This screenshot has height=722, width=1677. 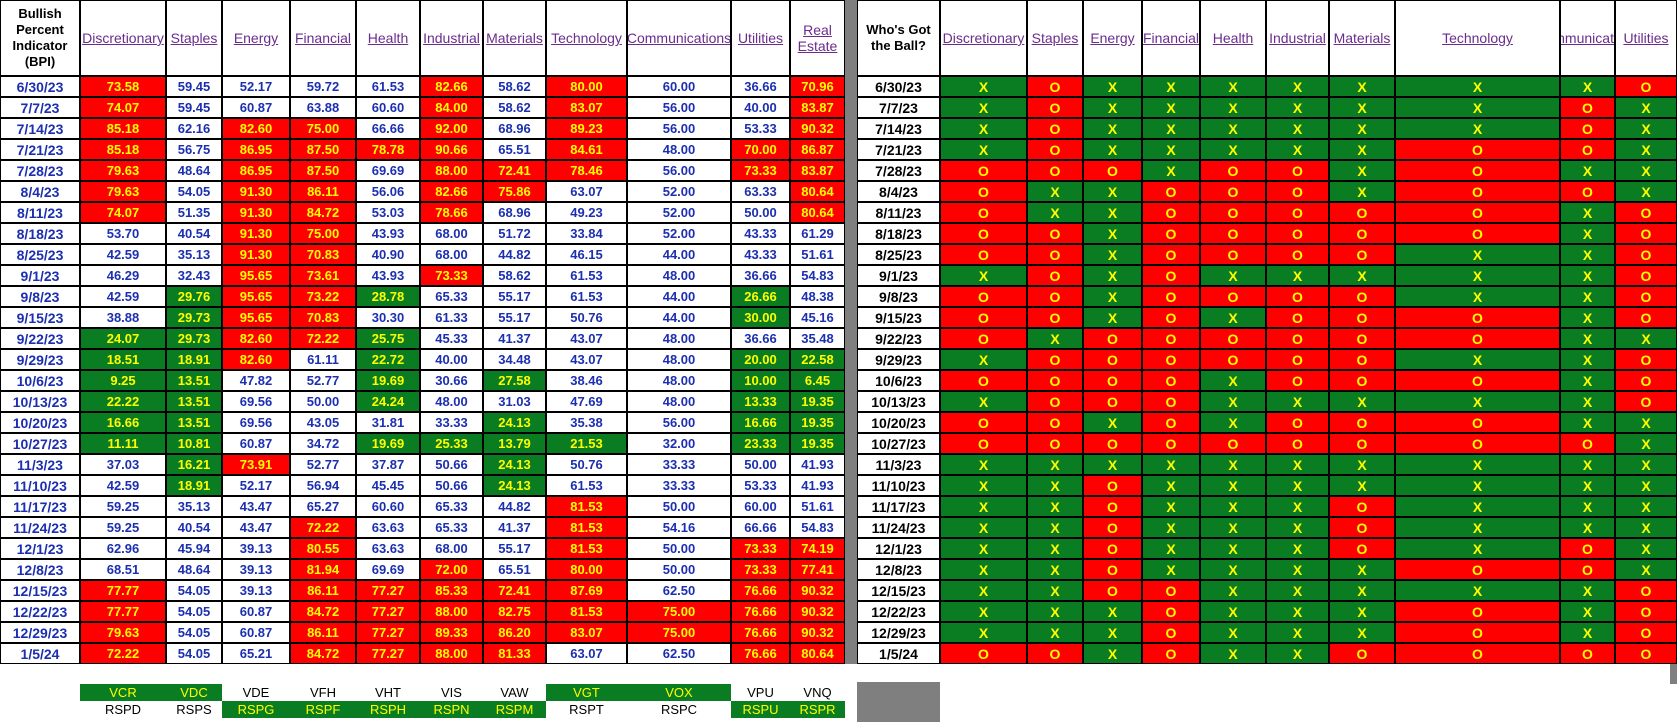 I want to click on right-date-cell: 10/13/23, so click(x=898, y=401).